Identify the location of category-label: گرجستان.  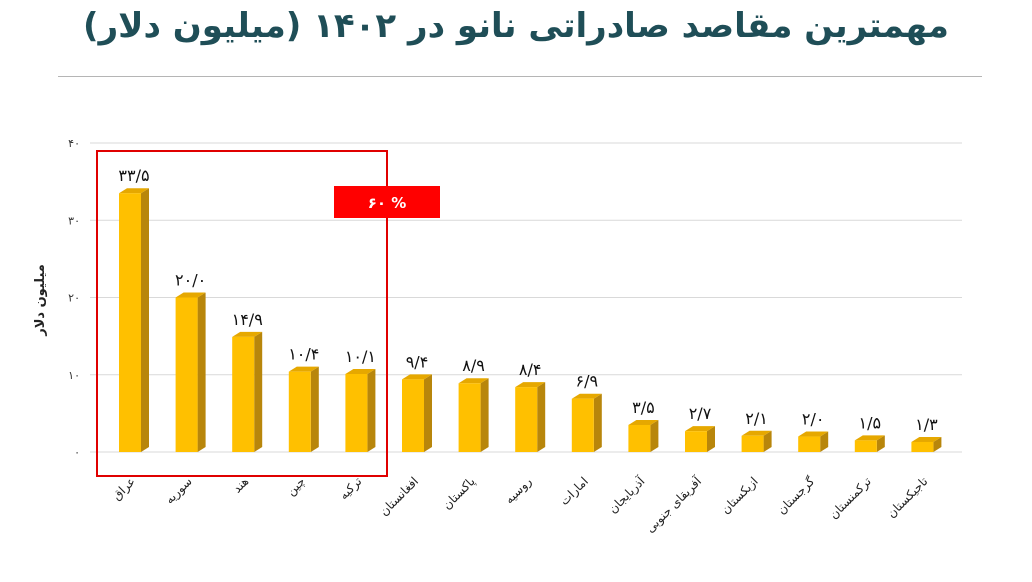
(797, 496).